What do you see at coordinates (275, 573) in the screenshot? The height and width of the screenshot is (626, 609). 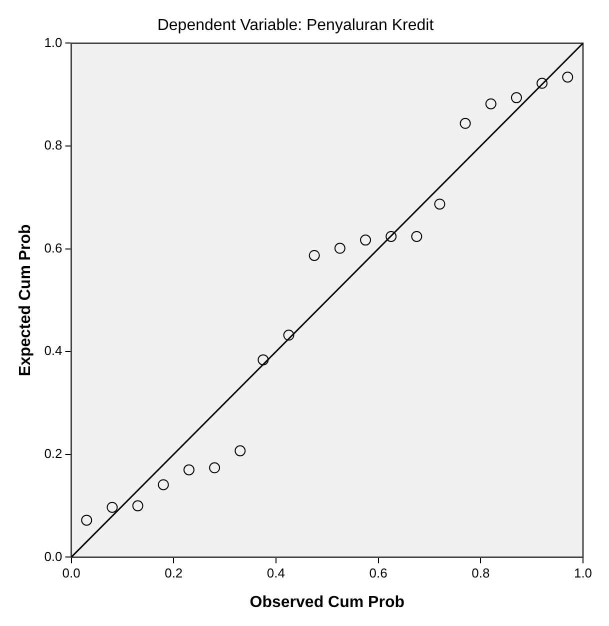 I see `x-tick-label: 0.4` at bounding box center [275, 573].